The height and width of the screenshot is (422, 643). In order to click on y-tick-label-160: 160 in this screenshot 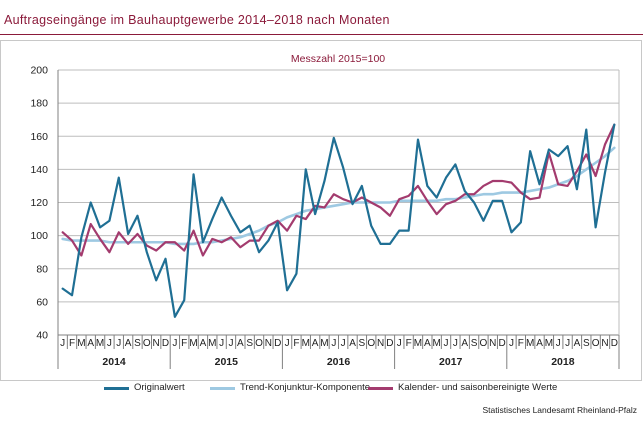, I will do `click(39, 137)`.